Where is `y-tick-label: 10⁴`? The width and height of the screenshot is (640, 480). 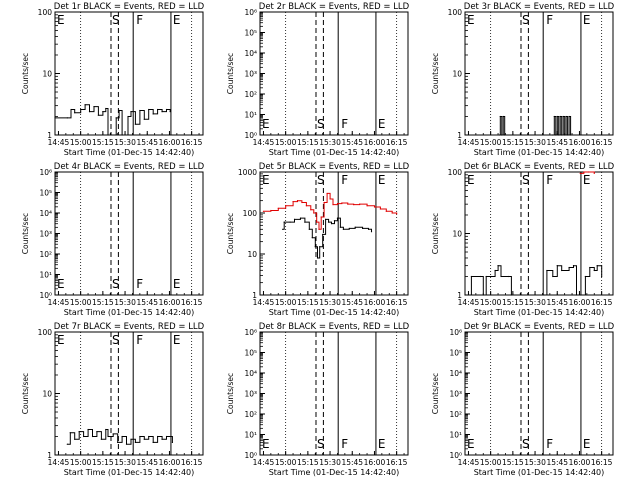 y-tick-label: 10⁴ is located at coordinates (45, 213).